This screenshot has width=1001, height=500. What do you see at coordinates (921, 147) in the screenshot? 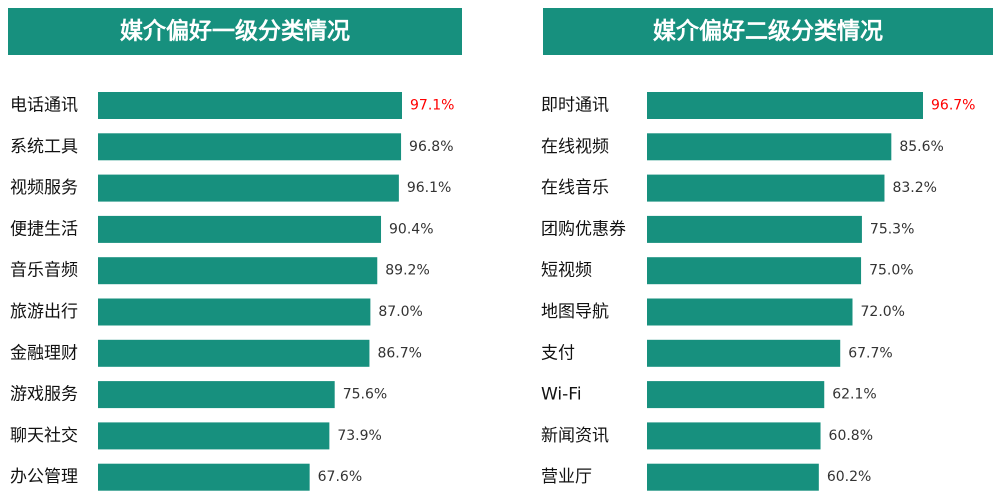
I see `value-label: 85.6%` at bounding box center [921, 147].